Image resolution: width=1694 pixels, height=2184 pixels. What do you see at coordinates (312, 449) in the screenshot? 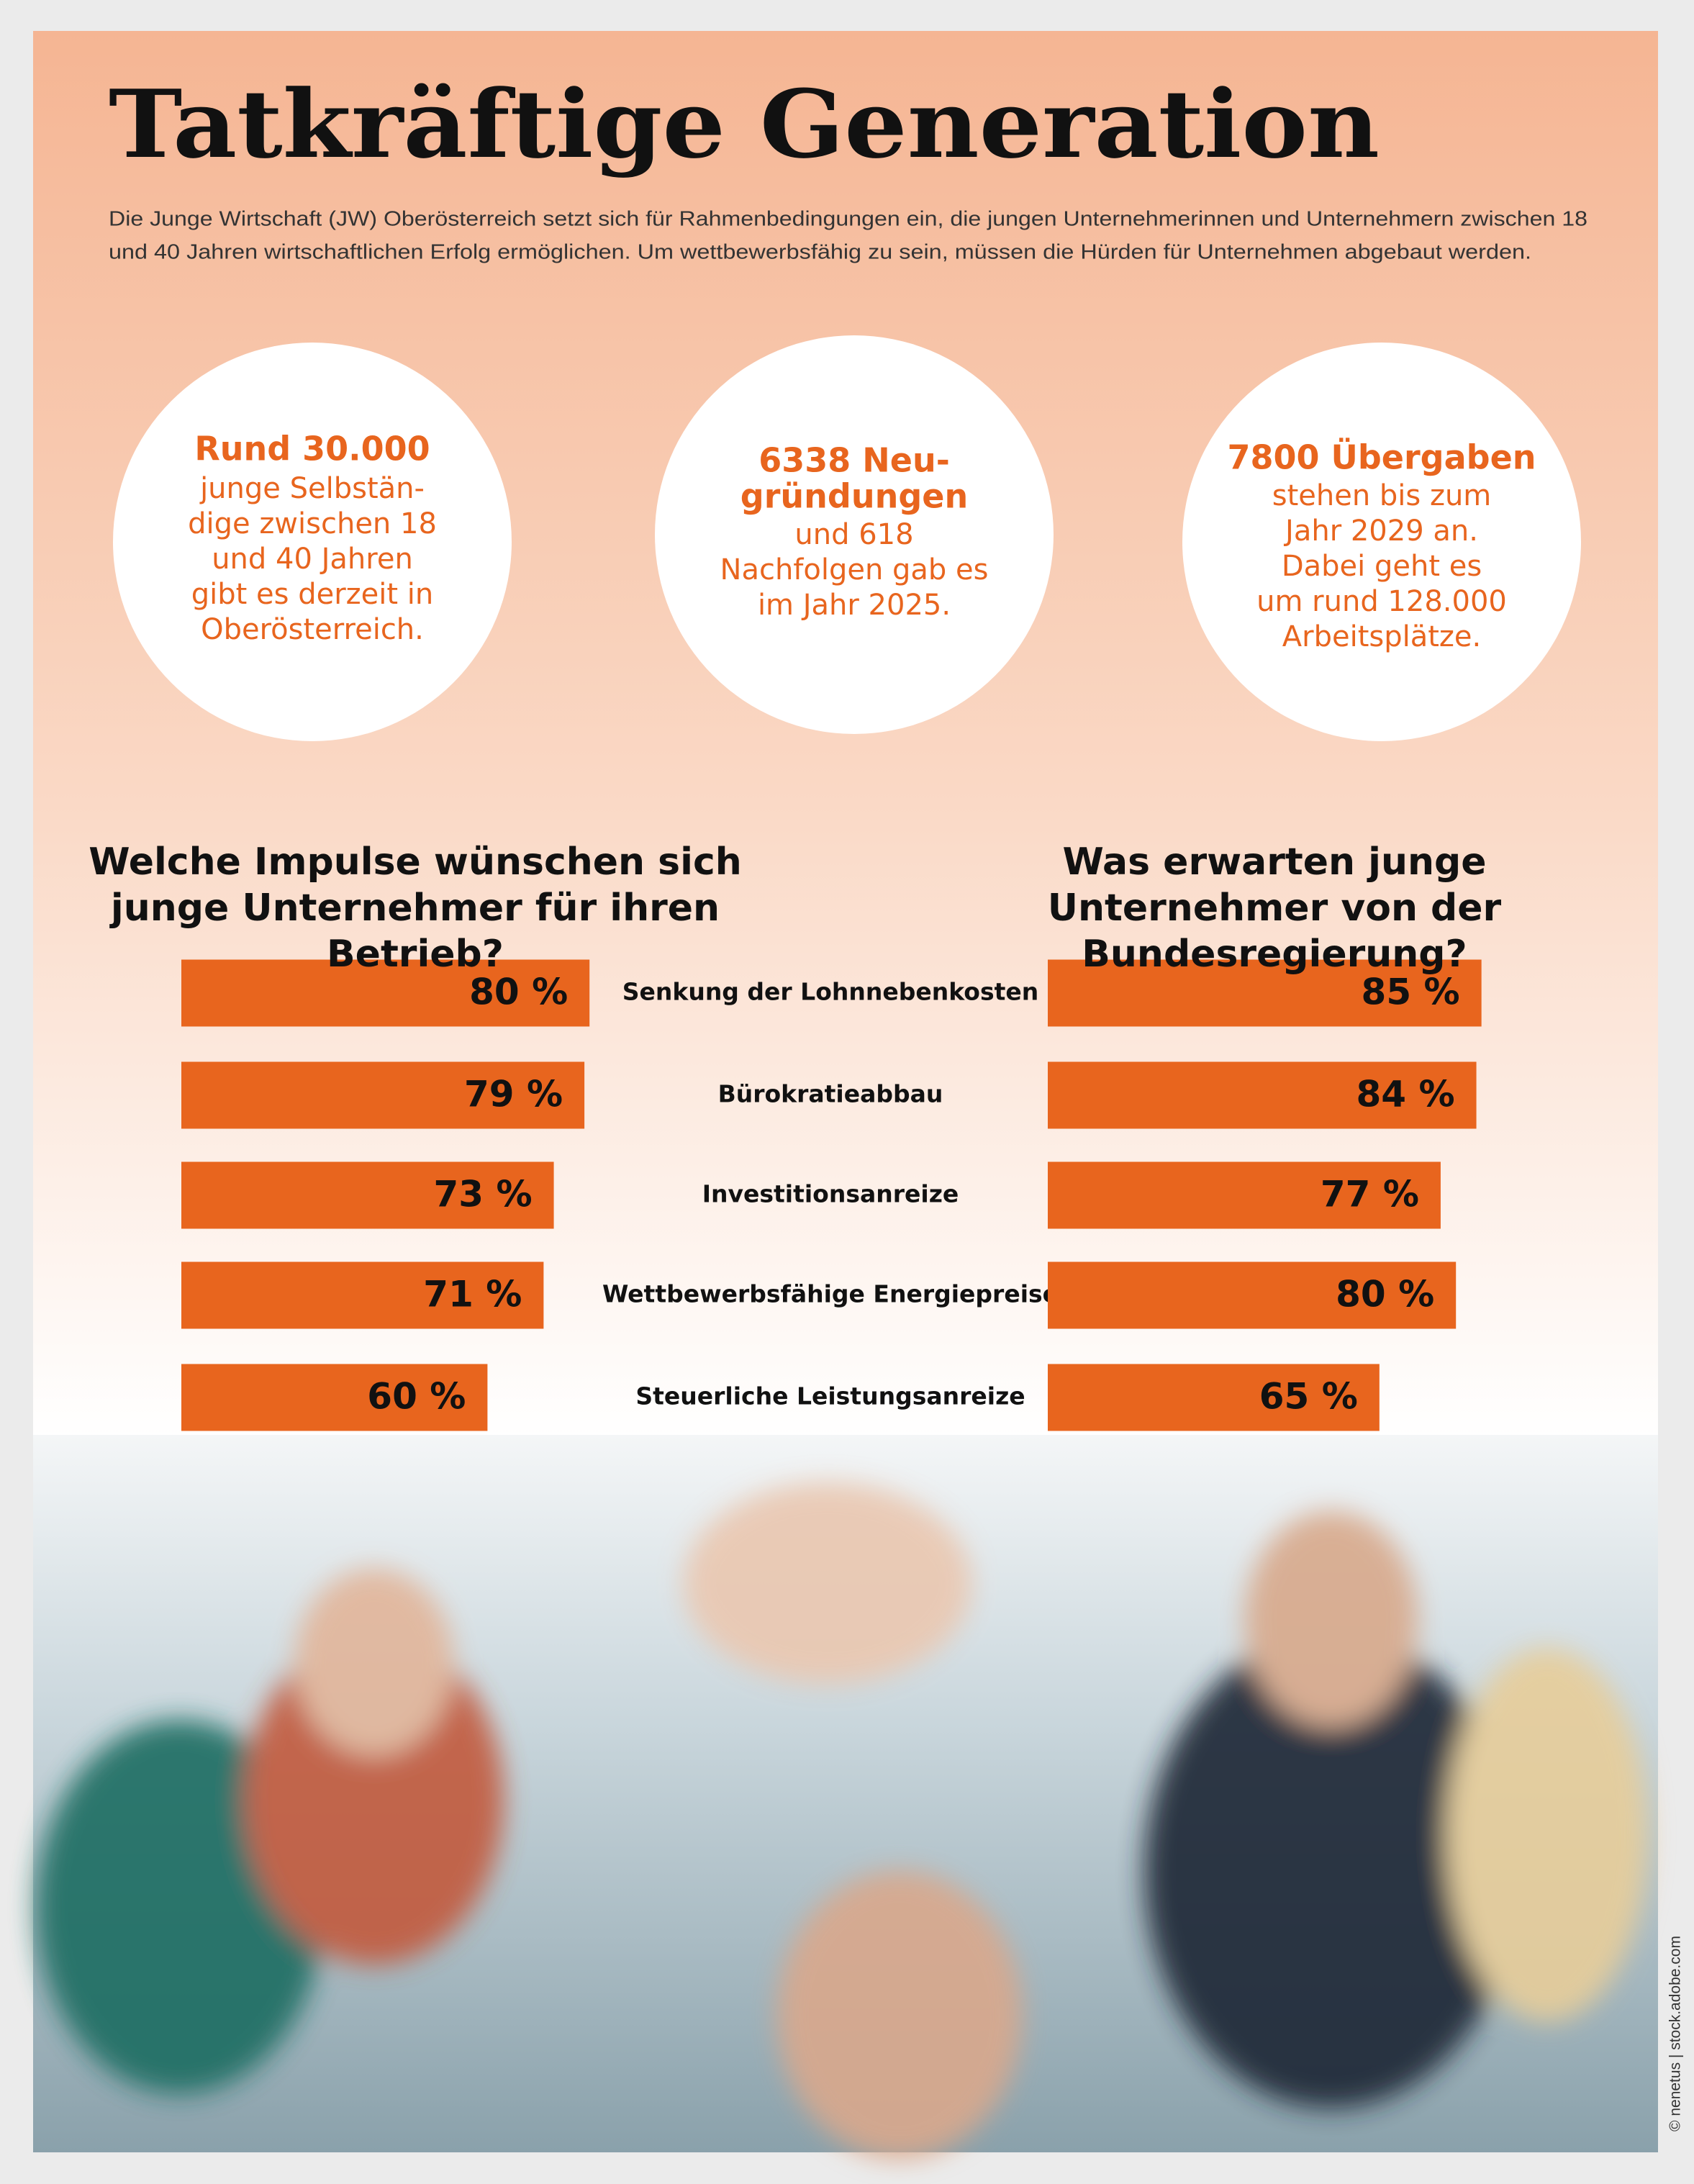
I see `fact-heading: Rund 30.000` at bounding box center [312, 449].